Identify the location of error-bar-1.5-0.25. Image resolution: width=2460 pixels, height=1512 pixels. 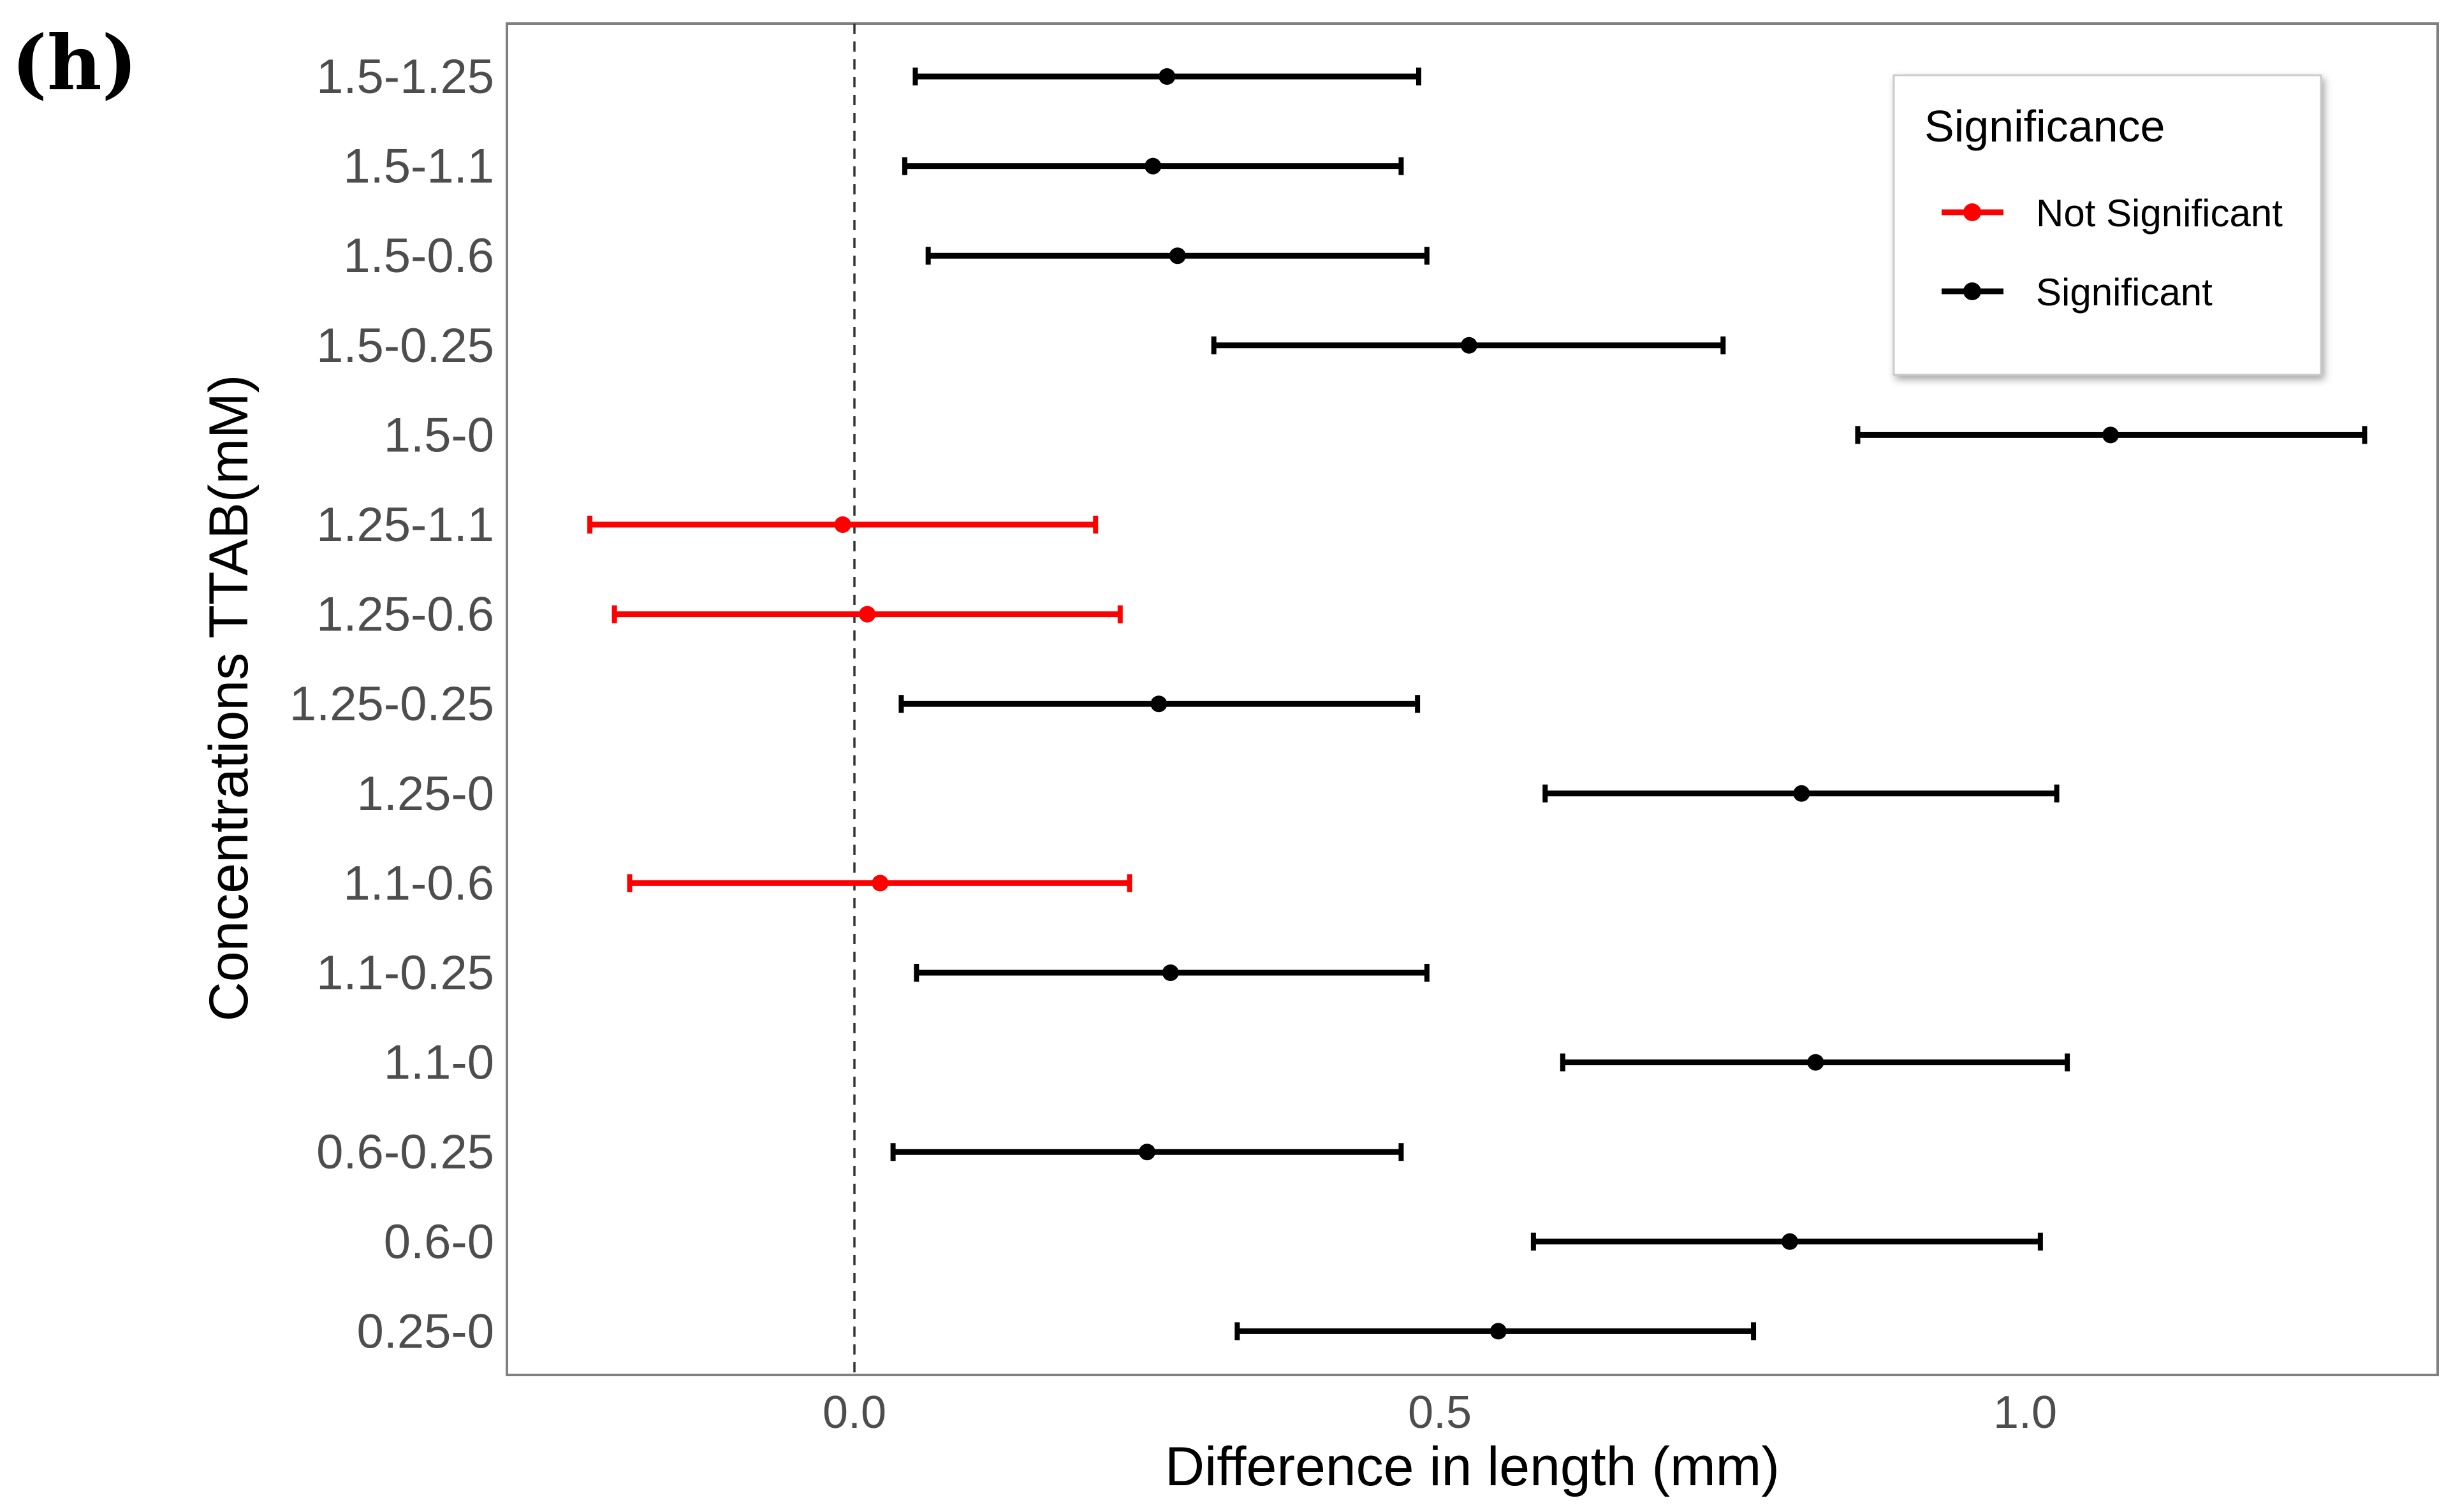
(1469, 345).